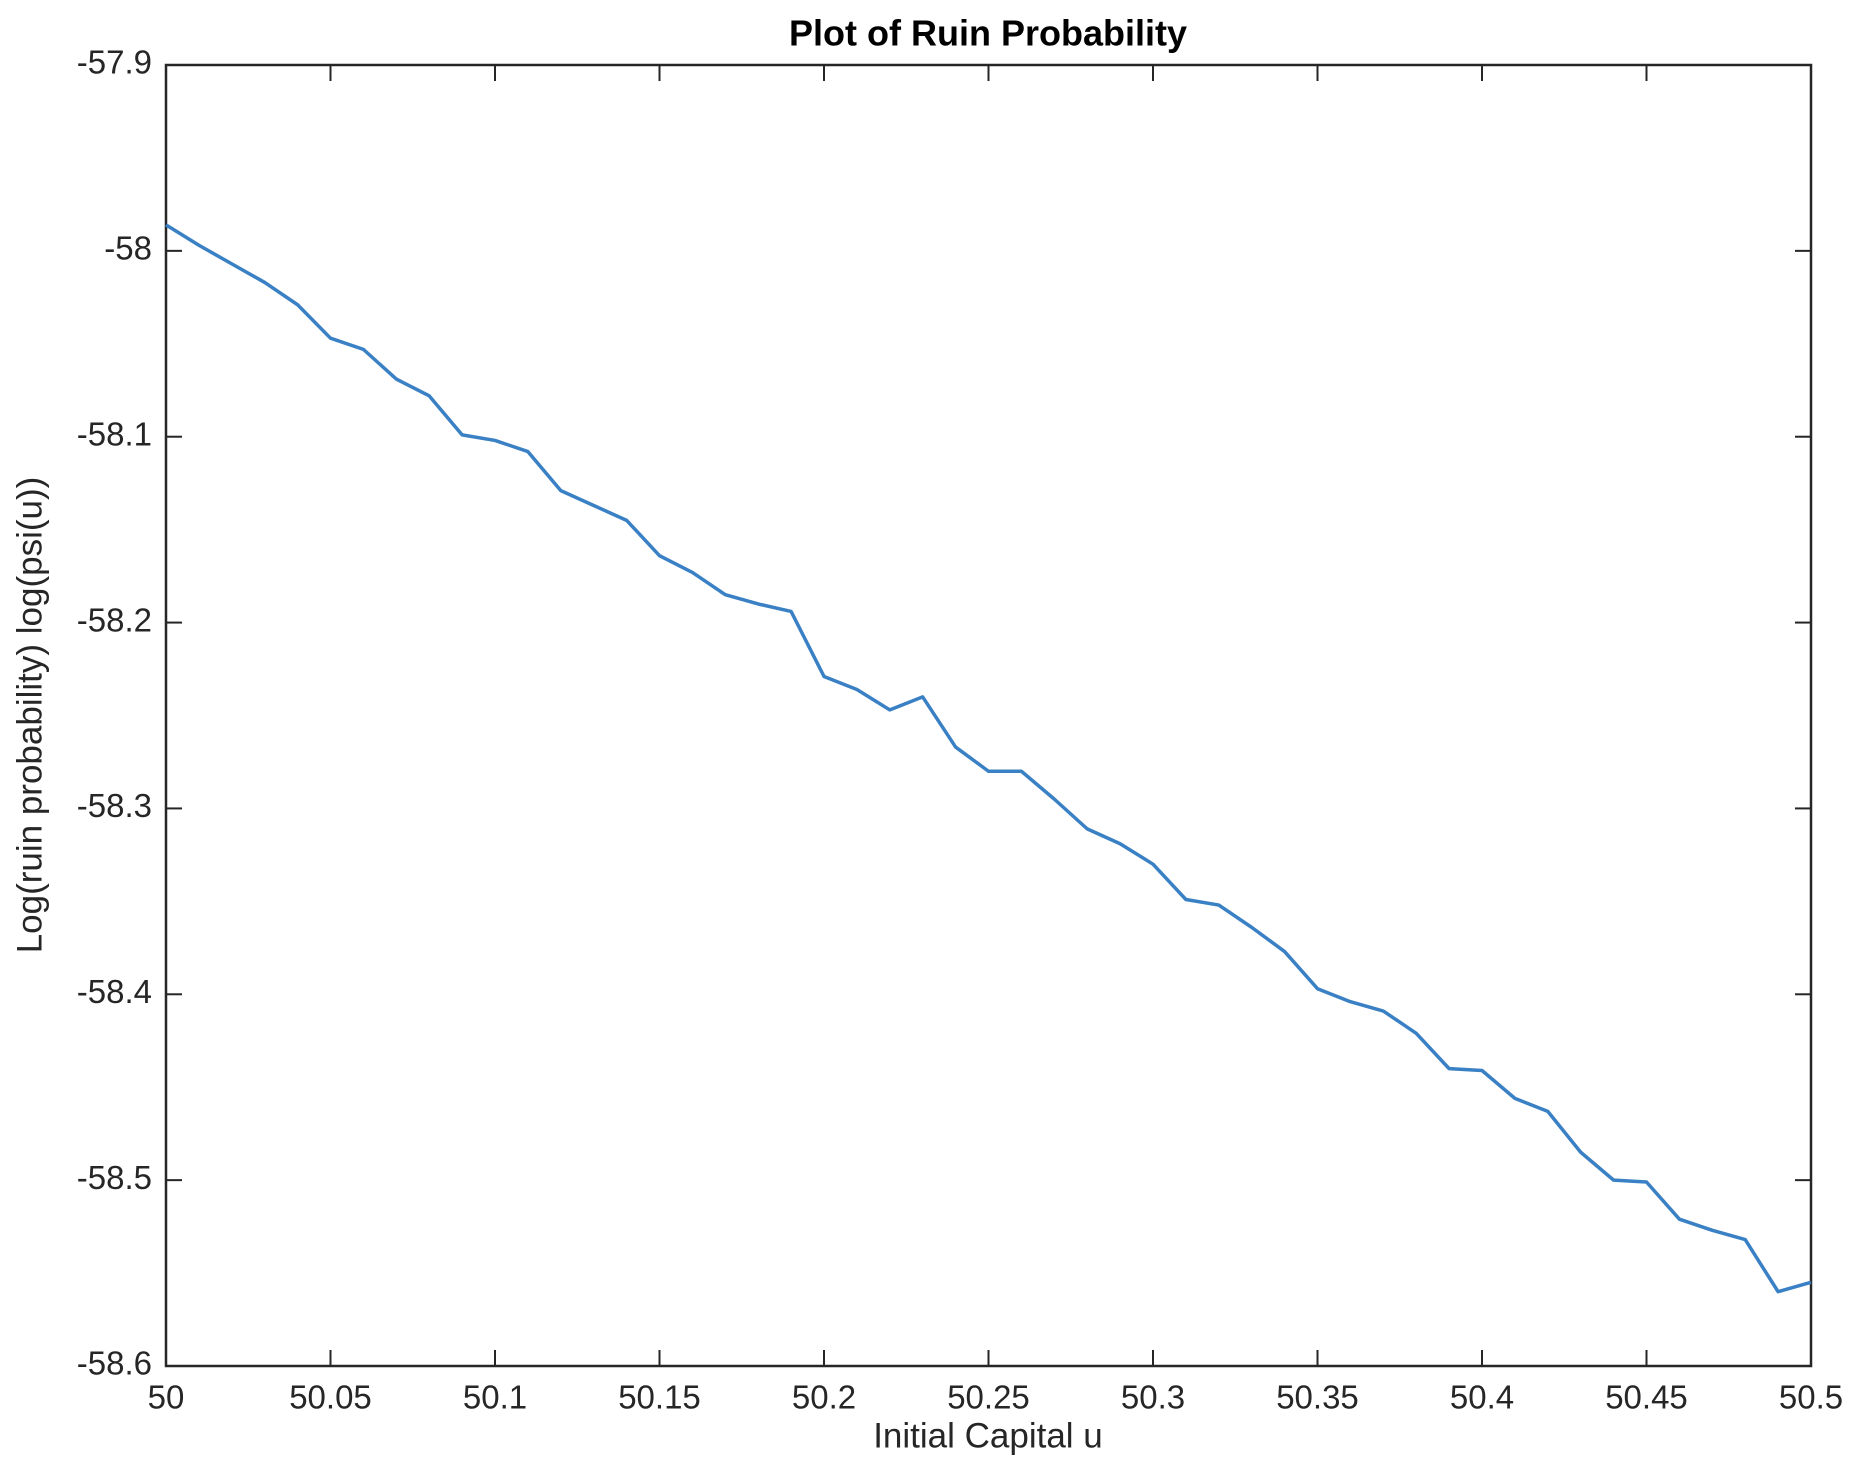  Describe the element at coordinates (29, 715) in the screenshot. I see `y-axis-label: Log(ruin probability) log(psi(u))` at that location.